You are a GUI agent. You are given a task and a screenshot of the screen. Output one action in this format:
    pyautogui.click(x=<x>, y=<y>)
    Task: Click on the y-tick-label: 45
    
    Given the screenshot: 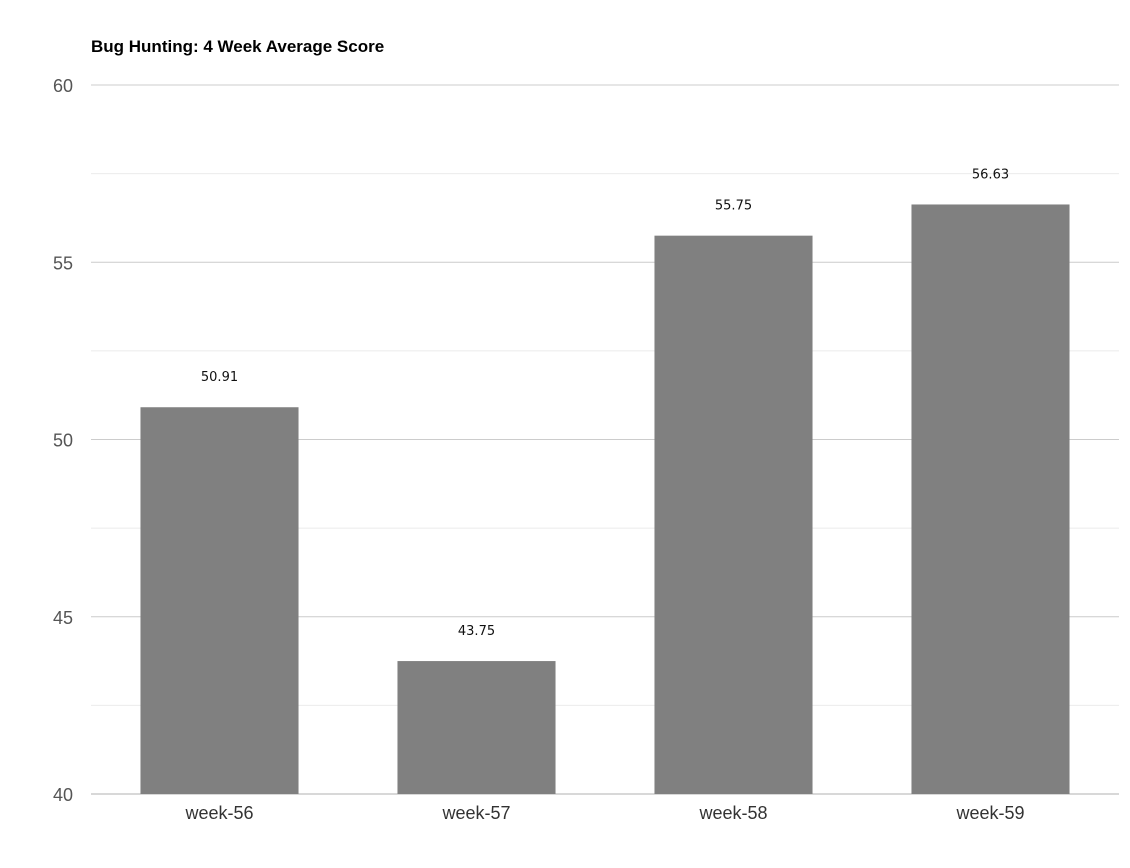 What is the action you would take?
    pyautogui.click(x=63, y=618)
    